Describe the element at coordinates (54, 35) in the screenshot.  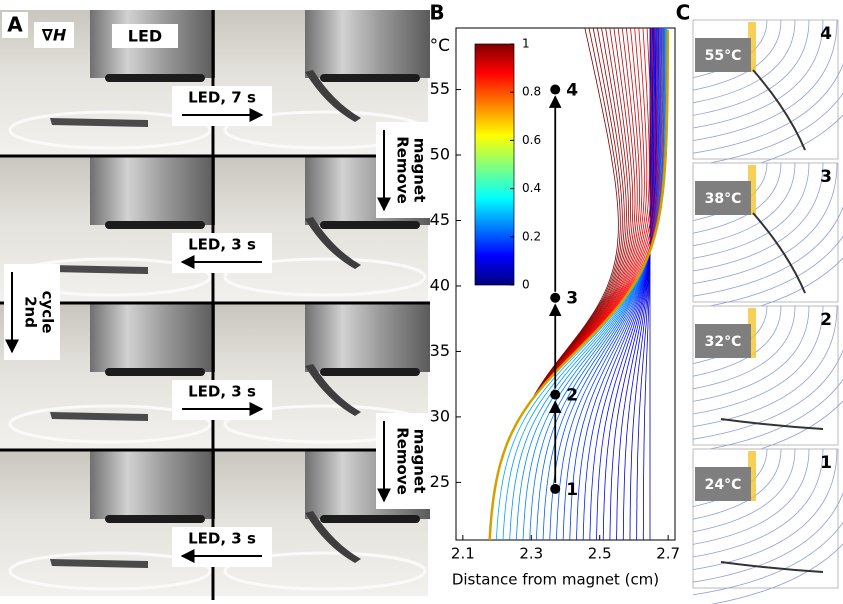
I see `gradient-label: ∇H` at that location.